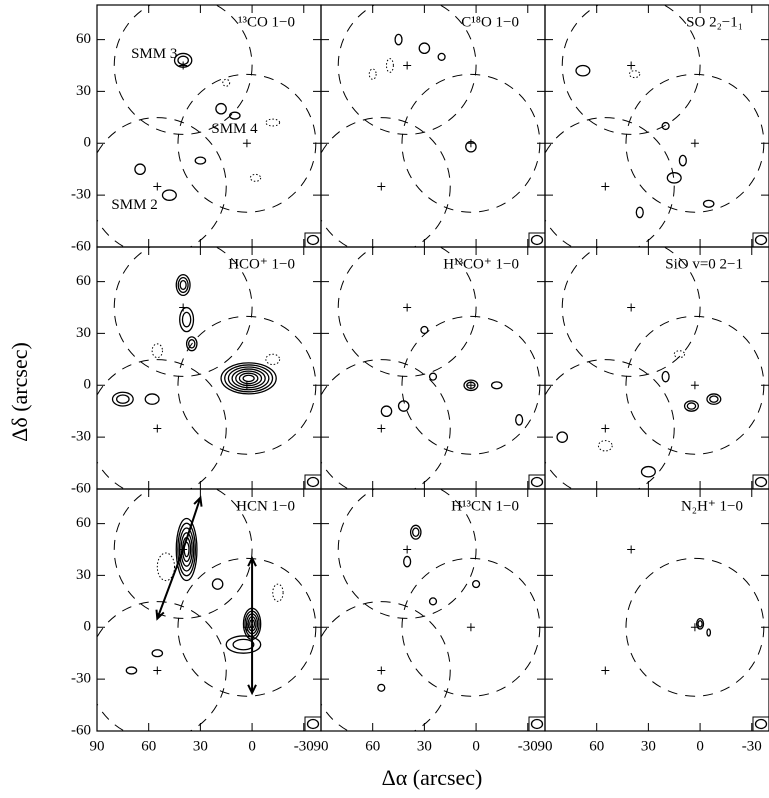 This screenshot has height=798, width=769. I want to click on panel-title: ¹³CO 1−0, so click(266, 22).